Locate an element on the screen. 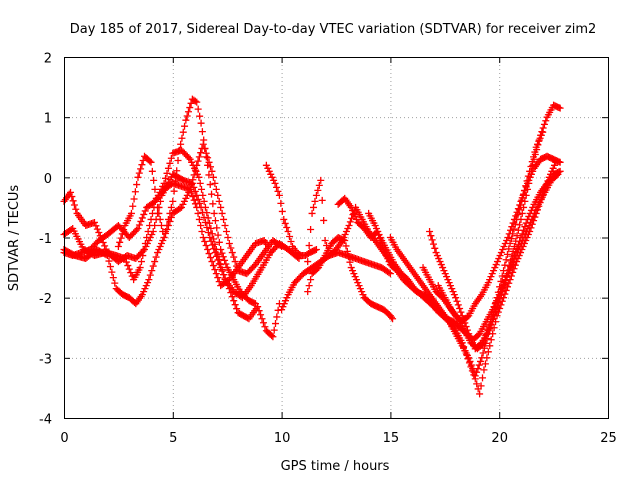 The image size is (640, 480). y-tick-label: -4 is located at coordinates (45, 420).